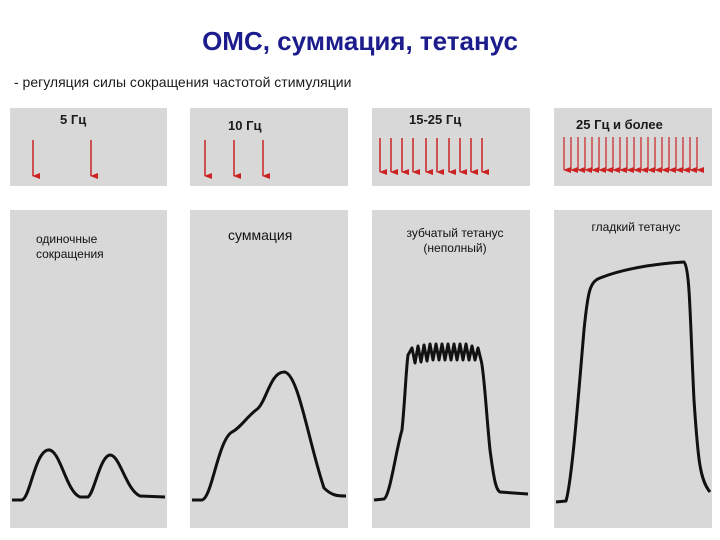 The image size is (720, 540). Describe the element at coordinates (67, 239) in the screenshot. I see `response-label-1-line-1: одиночные` at that location.